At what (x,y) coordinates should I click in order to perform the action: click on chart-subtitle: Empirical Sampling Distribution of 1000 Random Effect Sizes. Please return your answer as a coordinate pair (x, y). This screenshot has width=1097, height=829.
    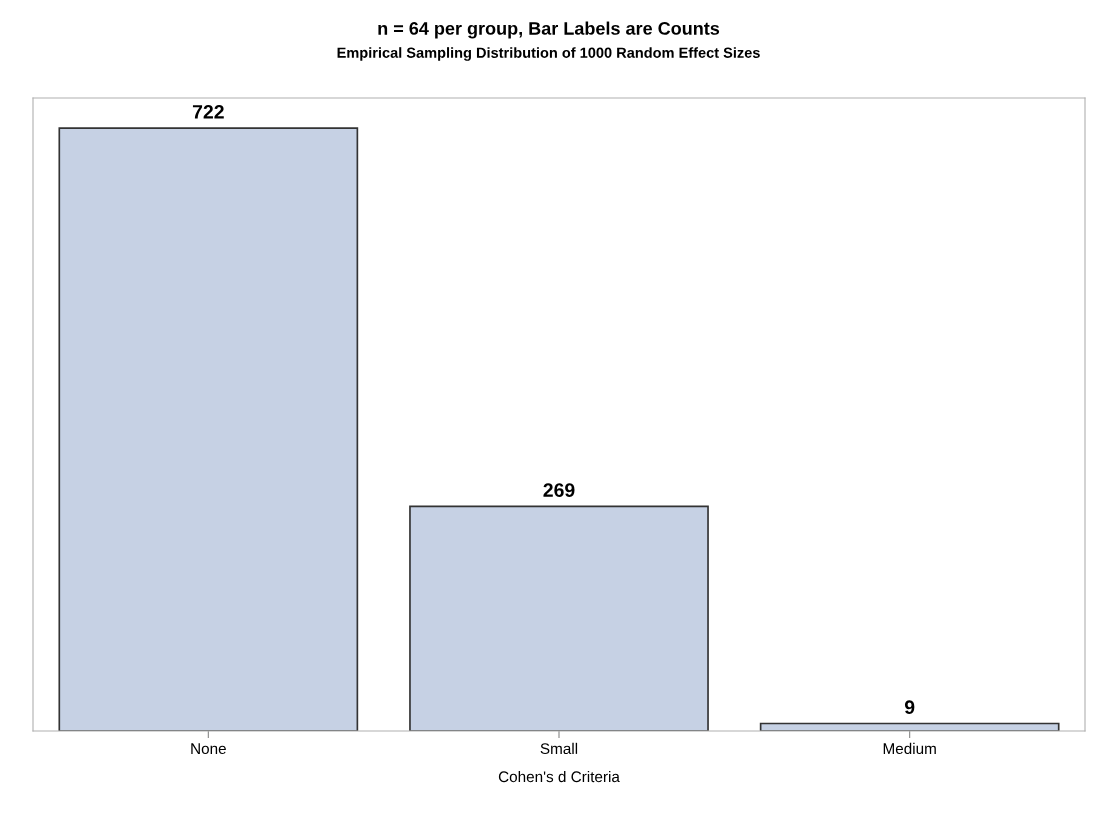
    Looking at the image, I should click on (548, 54).